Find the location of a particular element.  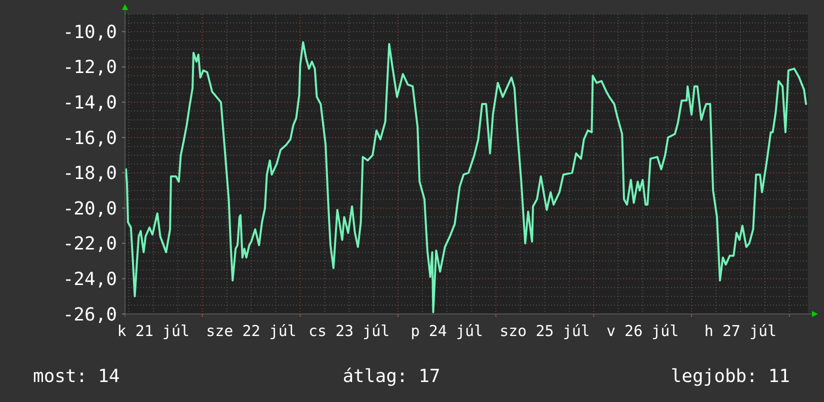

y-tick-label: -12,0 is located at coordinates (89, 67).